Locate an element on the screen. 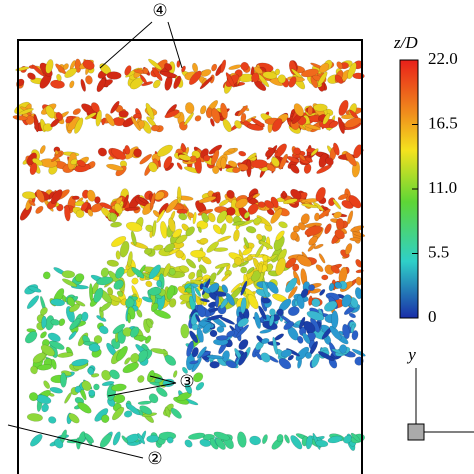 The height and width of the screenshot is (474, 474). colorbar-title: z/D is located at coordinates (405, 42).